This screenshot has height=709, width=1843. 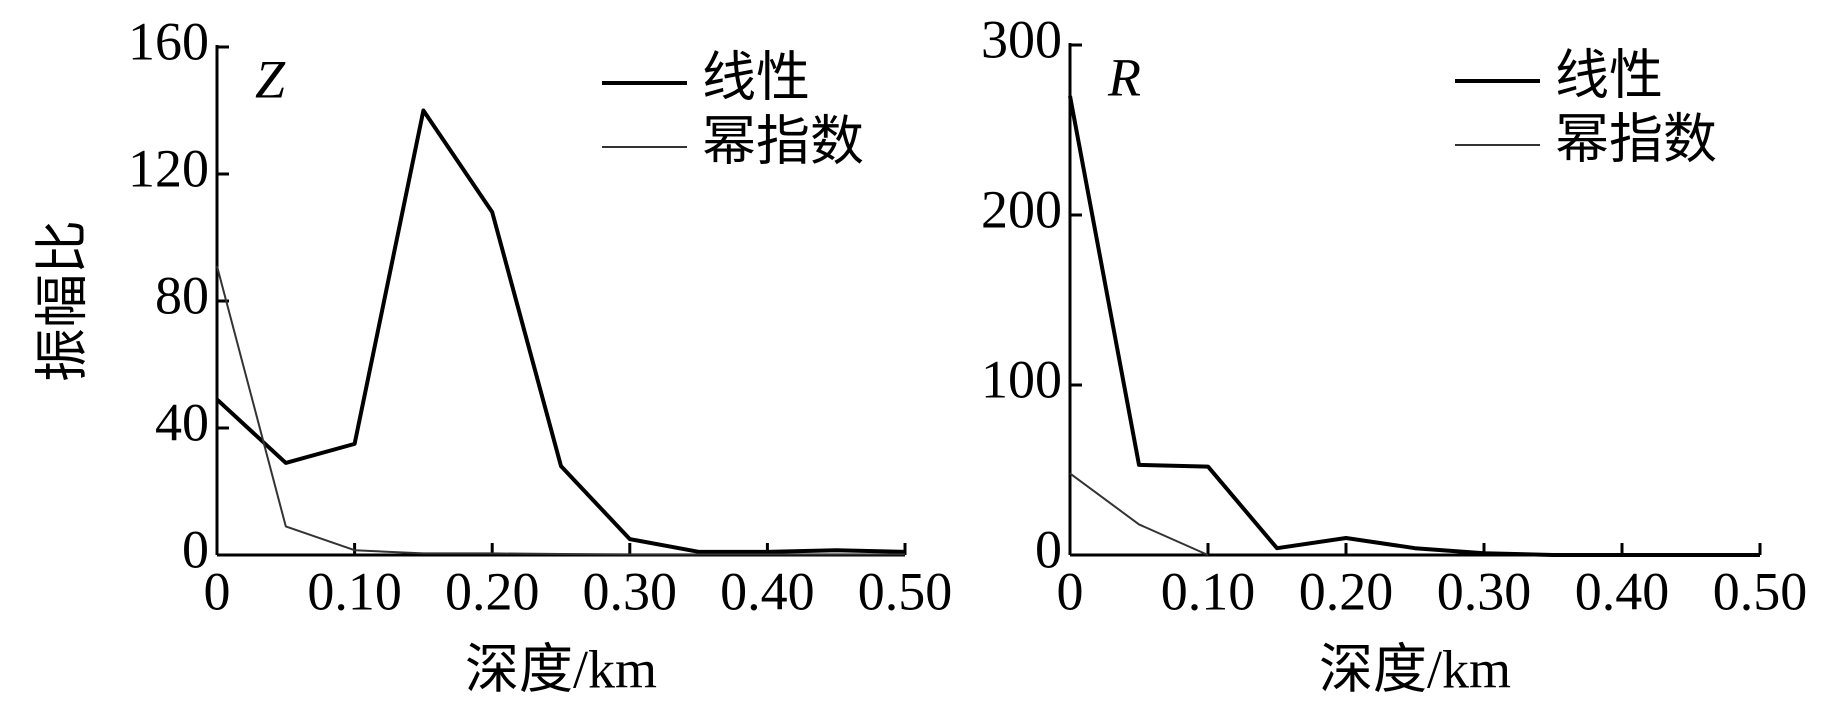 I want to click on panel-label: Z, so click(x=270, y=79).